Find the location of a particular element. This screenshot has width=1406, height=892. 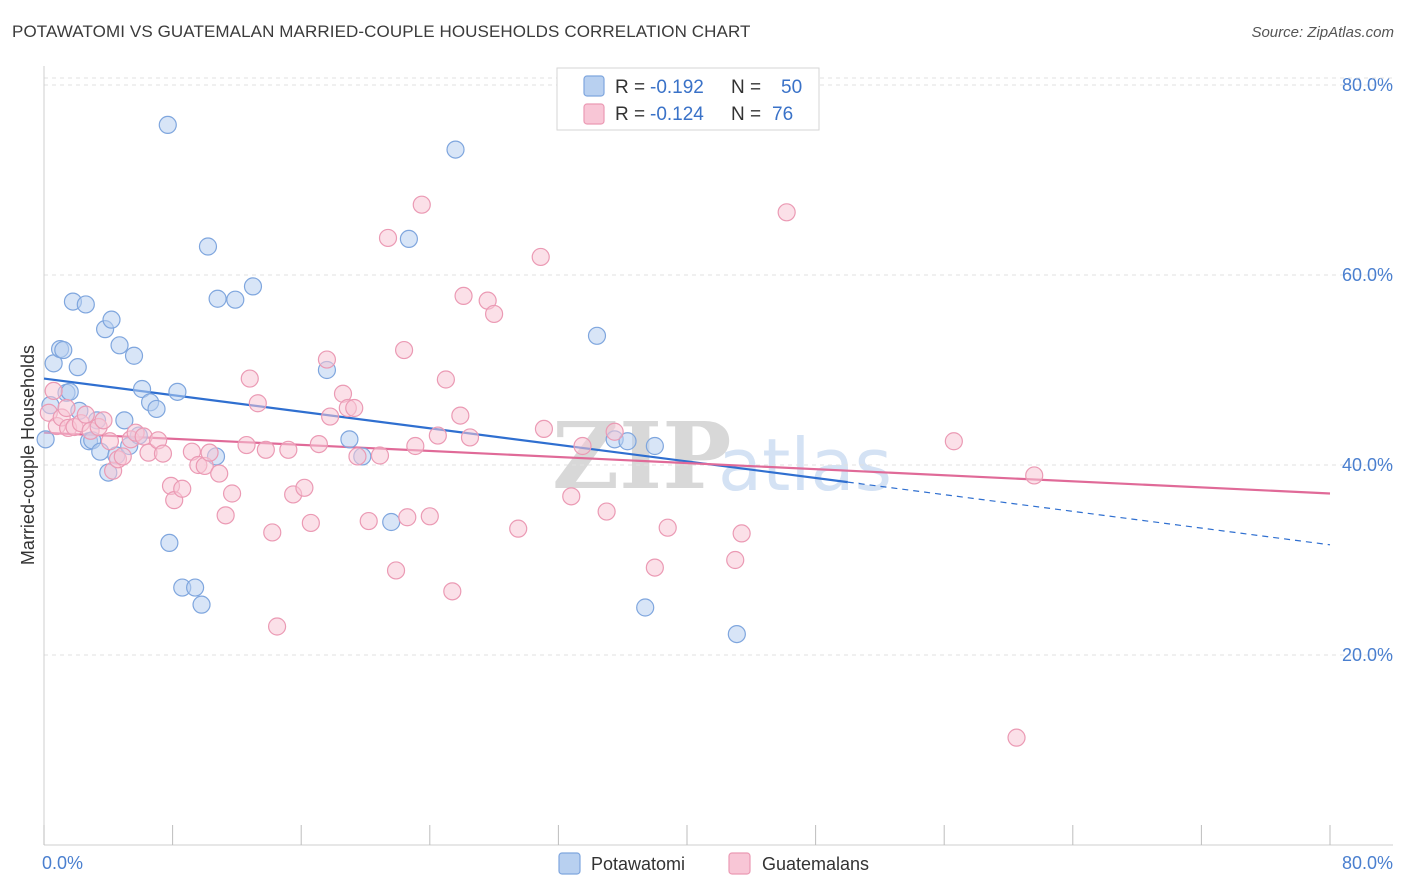

legend-r-label-1: R = is located at coordinates (630, 87).